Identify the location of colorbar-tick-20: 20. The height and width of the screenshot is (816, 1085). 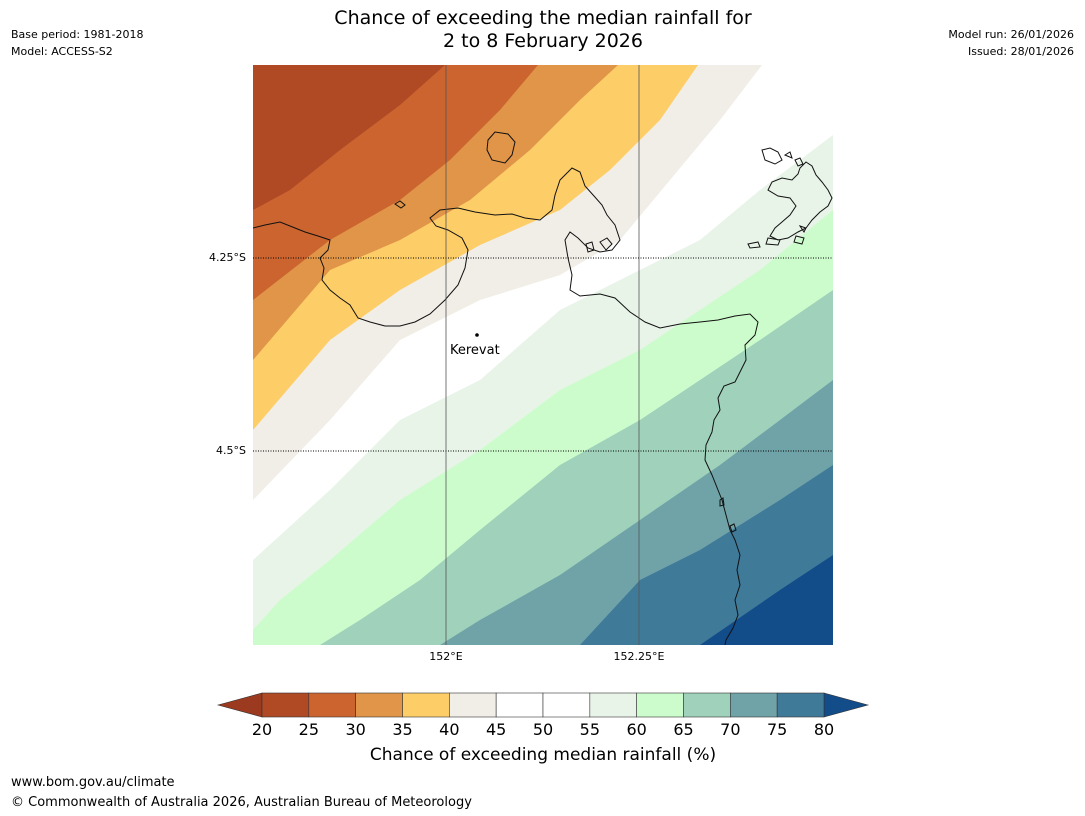
(262, 729).